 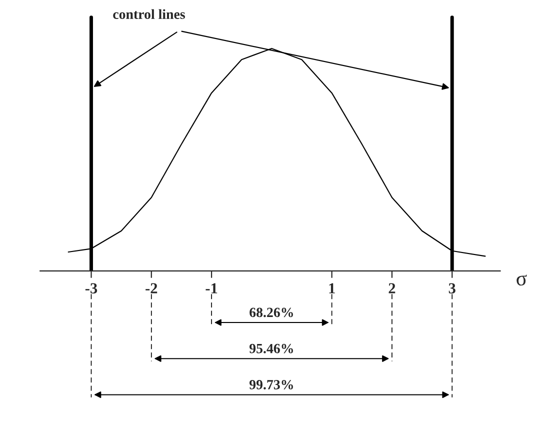 What do you see at coordinates (152, 288) in the screenshot?
I see `x-tick-label: -2` at bounding box center [152, 288].